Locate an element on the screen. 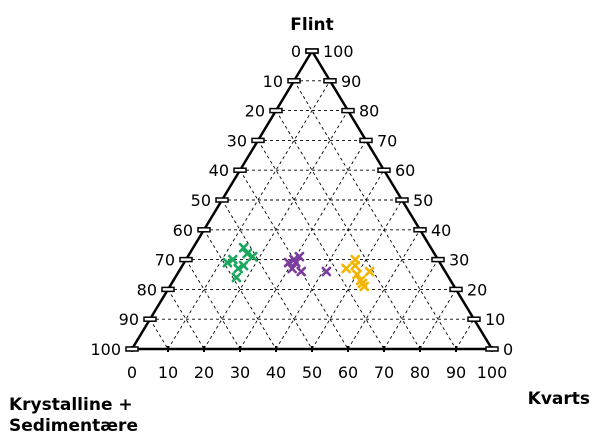 This screenshot has height=440, width=593. right-tick-label: 80 is located at coordinates (369, 111).